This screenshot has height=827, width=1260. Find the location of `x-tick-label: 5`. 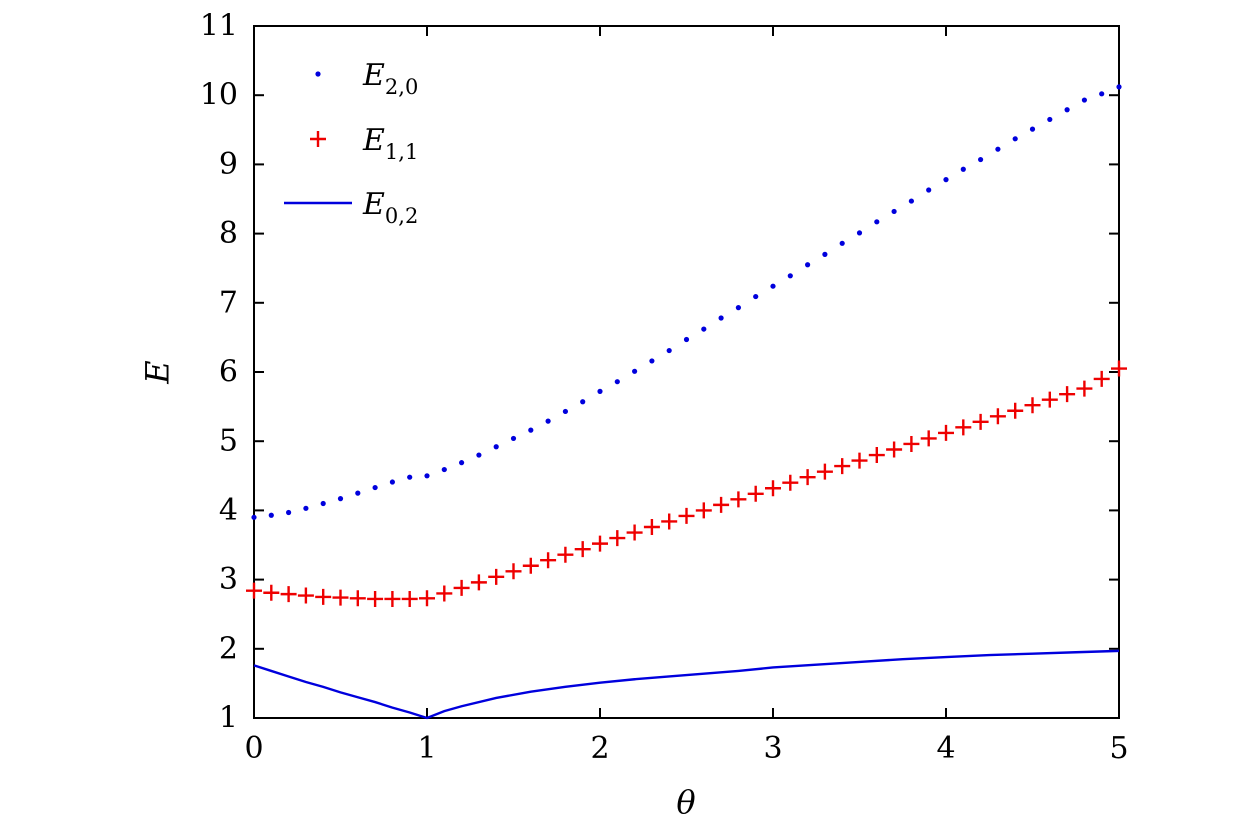

x-tick-label: 5 is located at coordinates (1118, 748).